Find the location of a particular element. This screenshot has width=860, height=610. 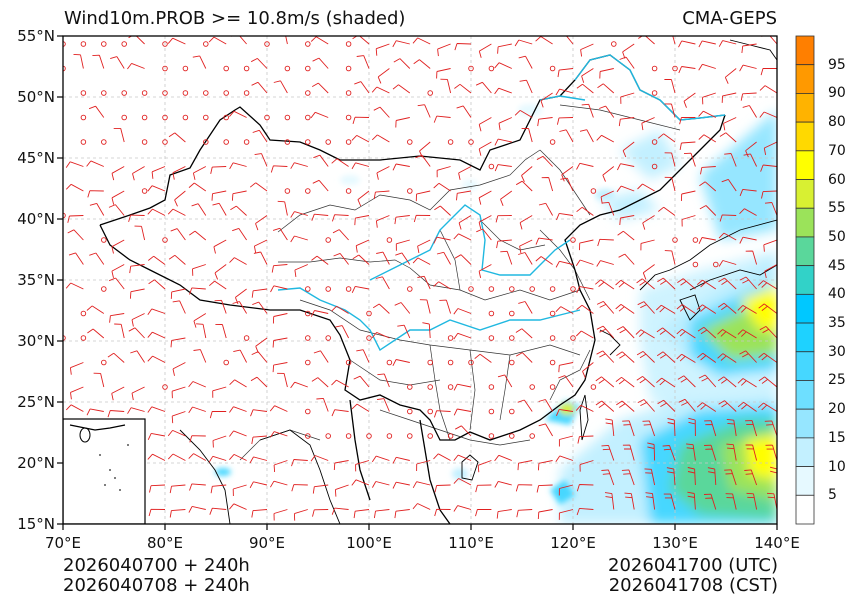

lon-label: 80°E is located at coordinates (165, 543).